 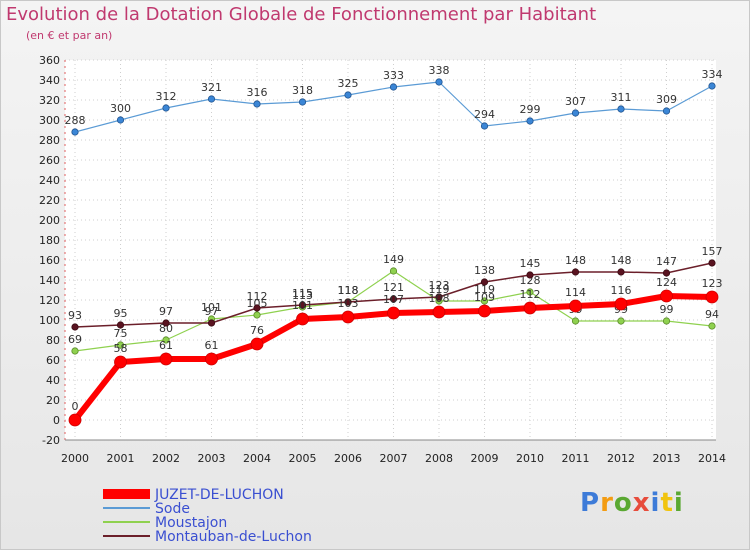 I want to click on data-label-moustajon: 105, so click(x=257, y=303).